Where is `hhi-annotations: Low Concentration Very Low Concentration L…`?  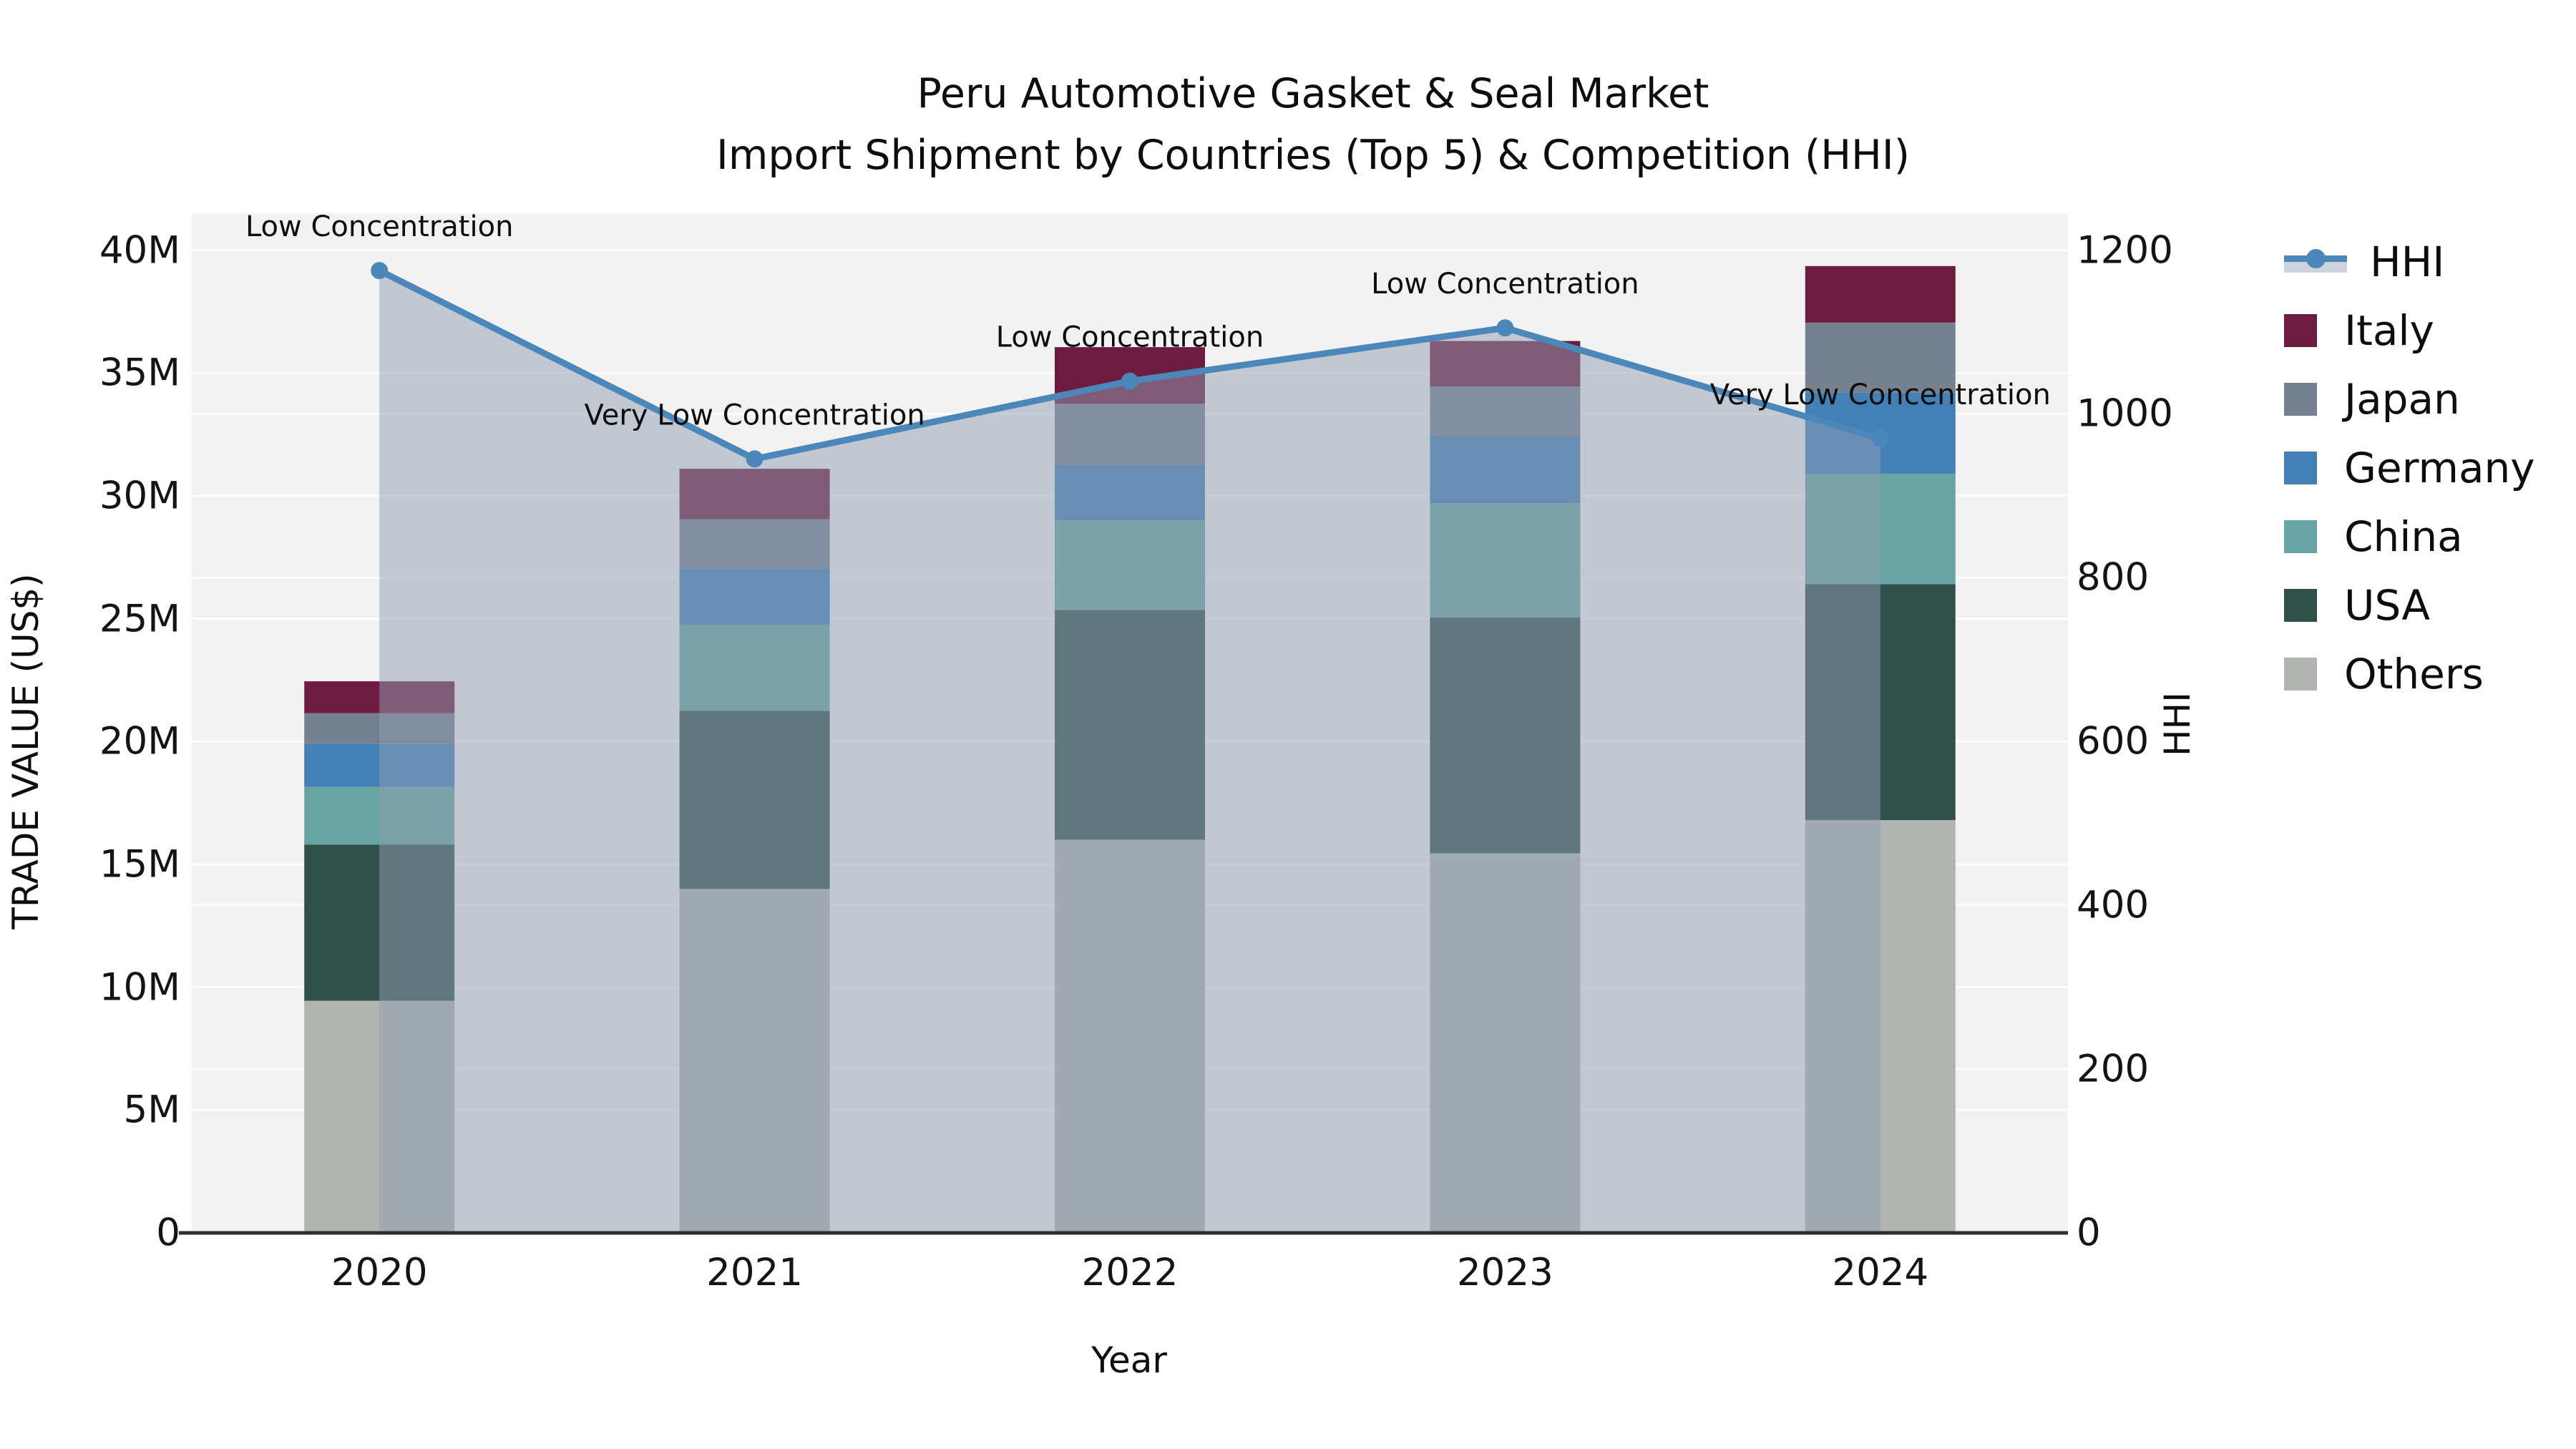
hhi-annotations: Low Concentration Very Low Concentration L… is located at coordinates (1148, 320).